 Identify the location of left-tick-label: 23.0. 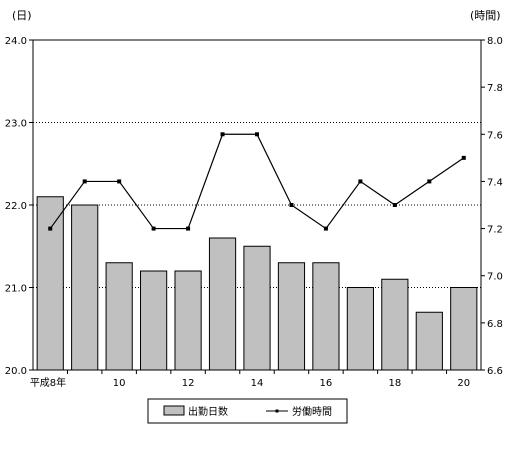
(16, 124).